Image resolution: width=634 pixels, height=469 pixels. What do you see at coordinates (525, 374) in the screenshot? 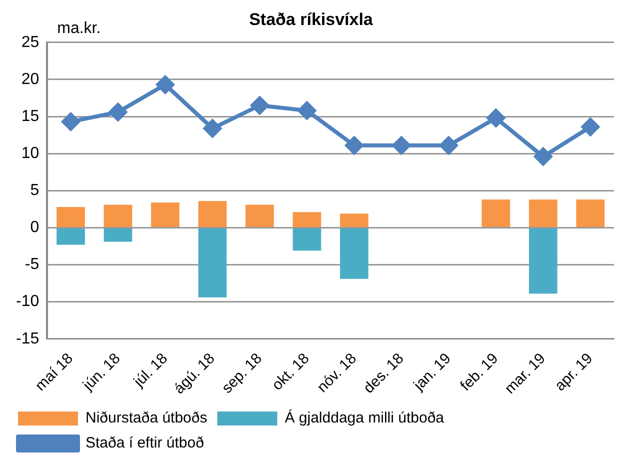
I see `x-tick-label: mar. 19` at bounding box center [525, 374].